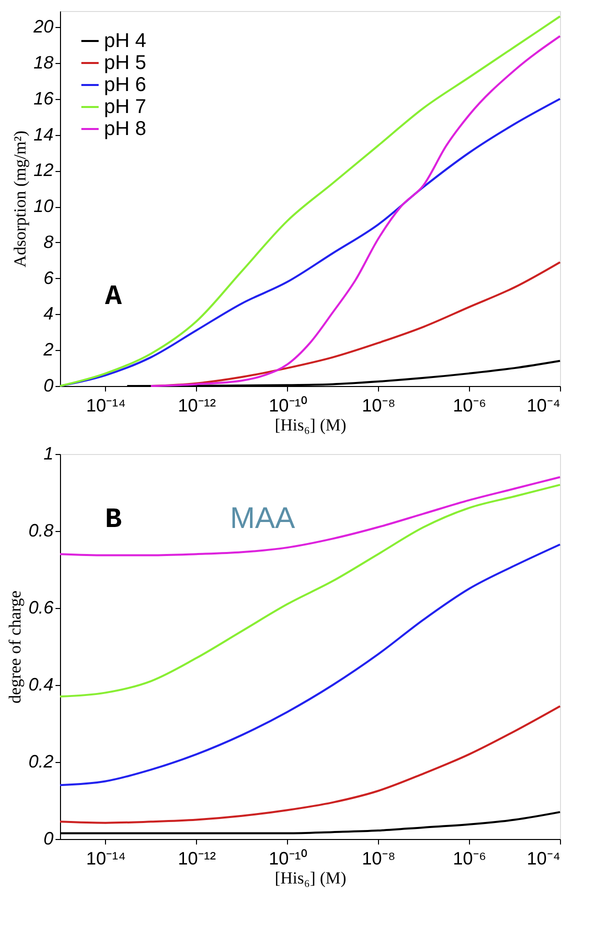 The width and height of the screenshot is (616, 950). What do you see at coordinates (43, 62) in the screenshot?
I see `y-tick-label: 18` at bounding box center [43, 62].